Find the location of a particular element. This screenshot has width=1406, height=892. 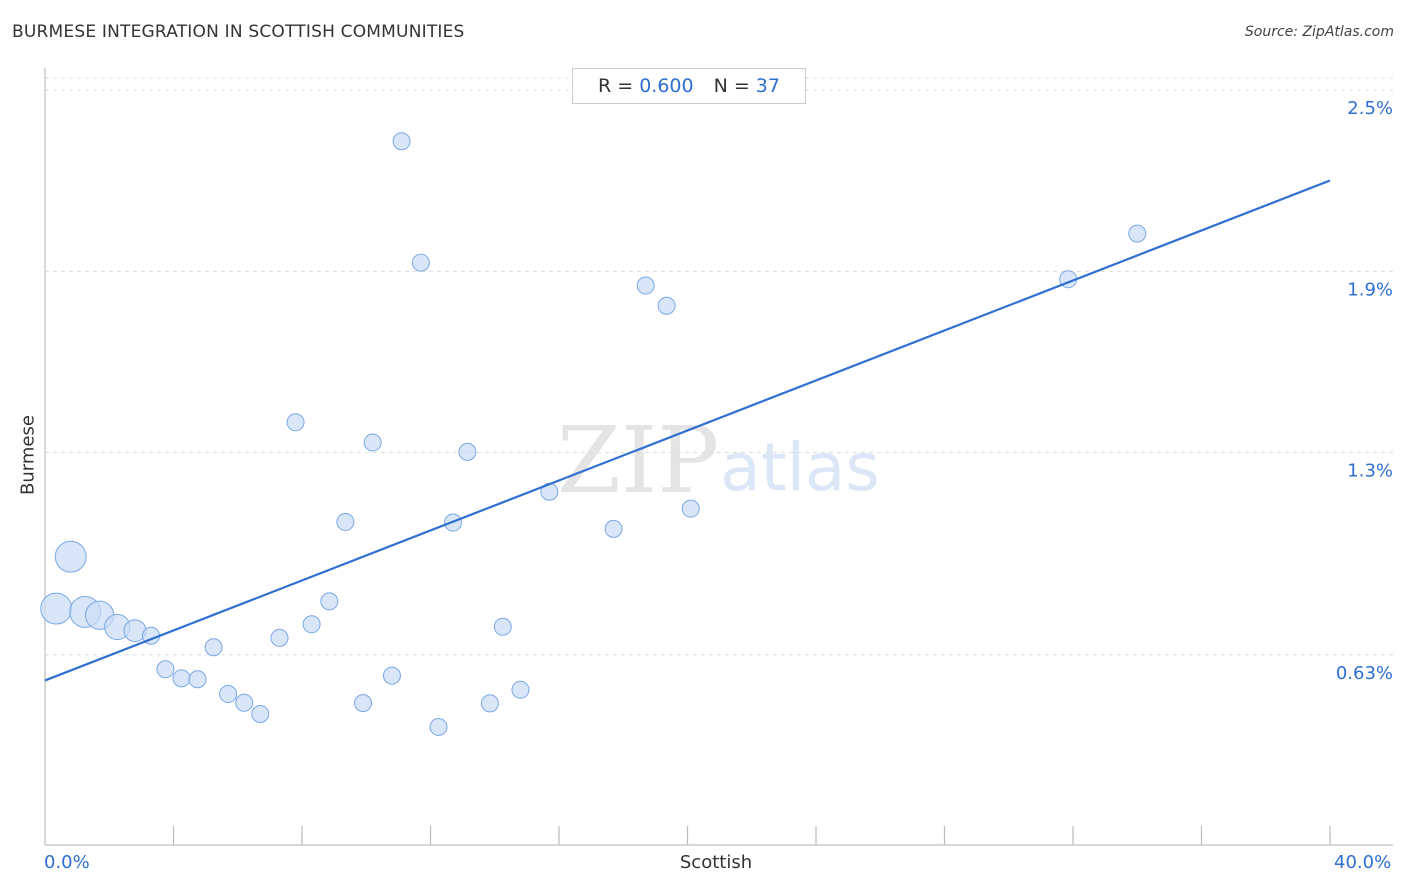

watermark-zip: ZIP is located at coordinates (638, 460).